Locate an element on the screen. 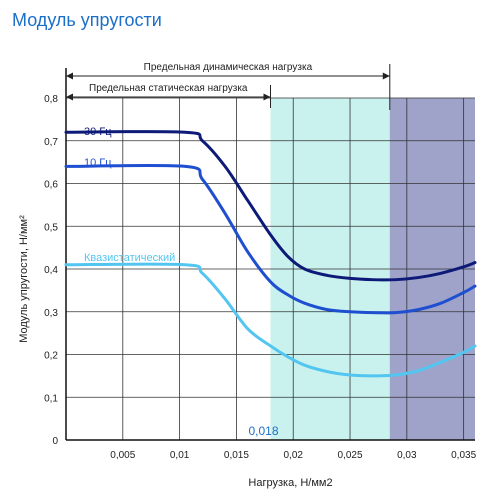  region-label: 0,018 is located at coordinates (264, 431).